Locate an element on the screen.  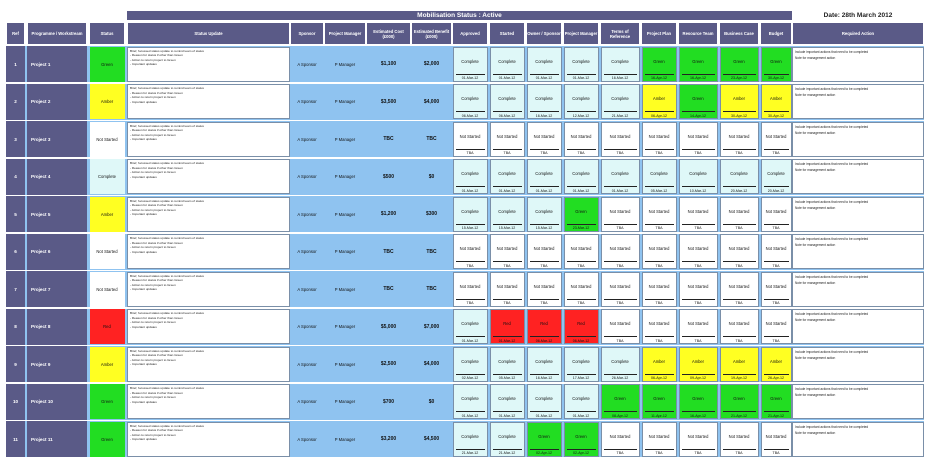
milestone-date: 21-Mar-12 is located at coordinates (507, 453).